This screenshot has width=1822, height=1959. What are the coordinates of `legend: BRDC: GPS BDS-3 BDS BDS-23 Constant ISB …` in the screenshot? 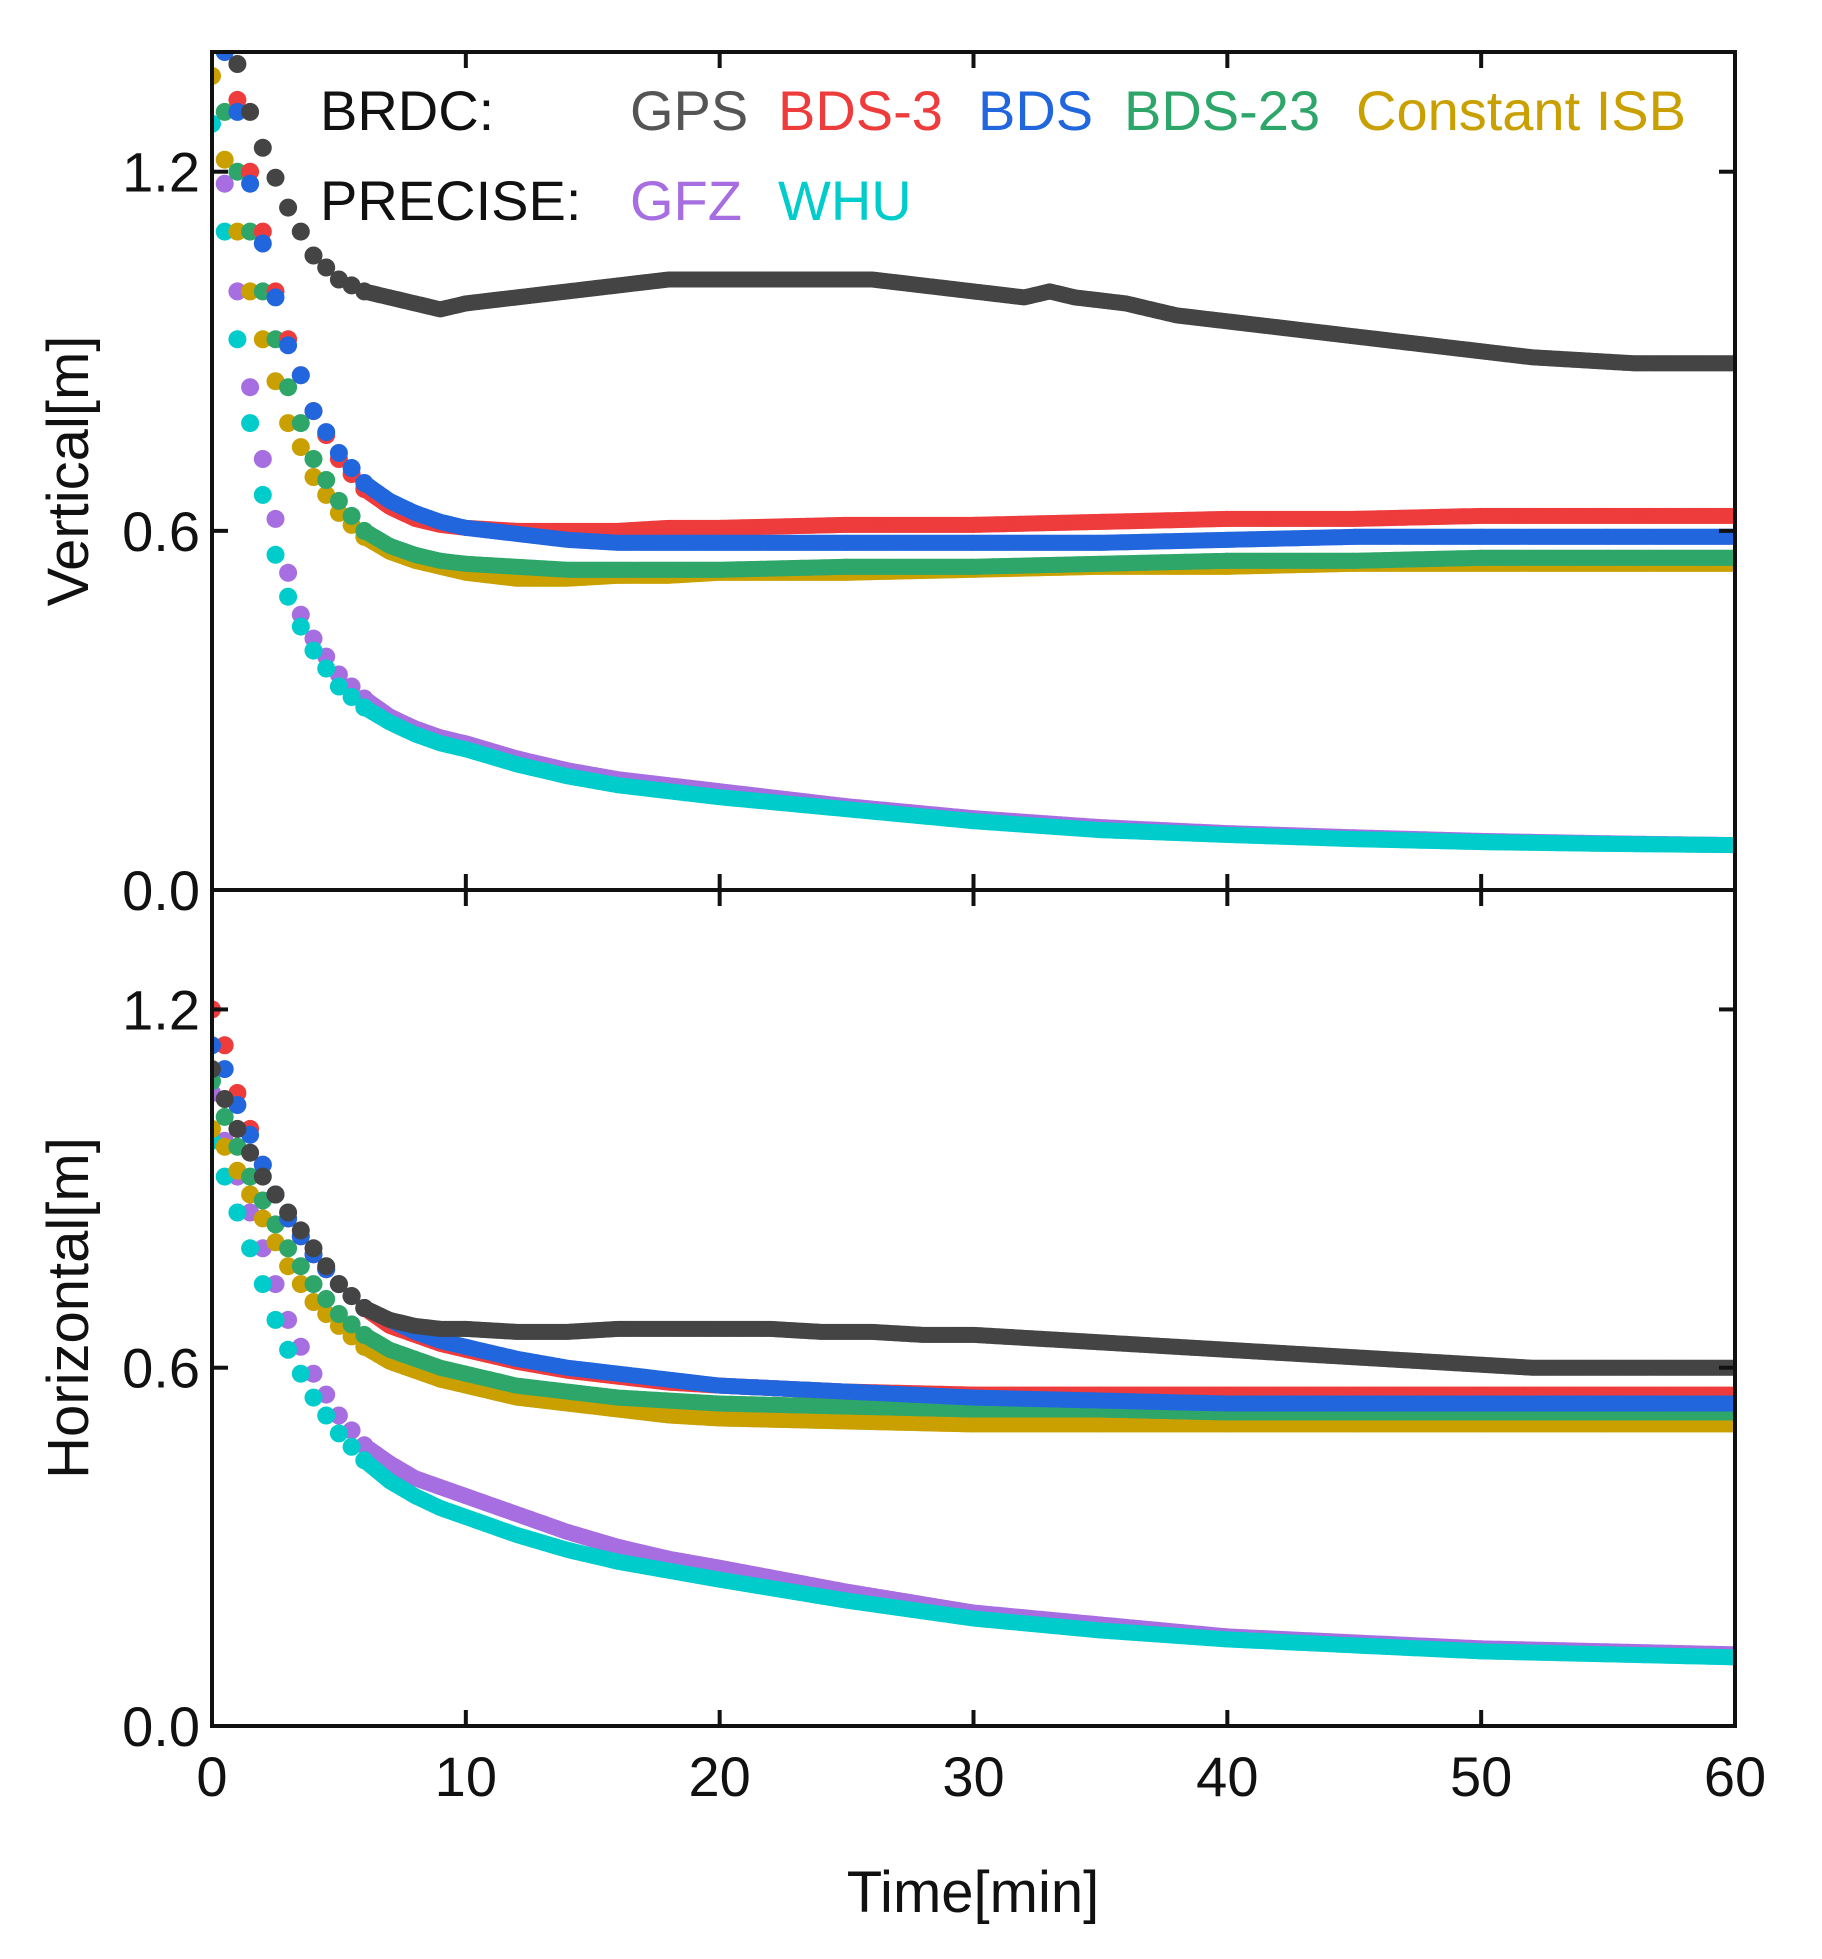 It's located at (1003, 155).